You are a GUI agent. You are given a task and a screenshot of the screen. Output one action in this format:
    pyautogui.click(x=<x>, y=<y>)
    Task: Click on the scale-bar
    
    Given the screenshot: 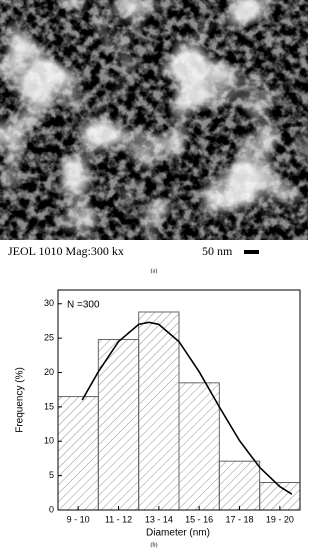 What is the action you would take?
    pyautogui.click(x=251, y=252)
    